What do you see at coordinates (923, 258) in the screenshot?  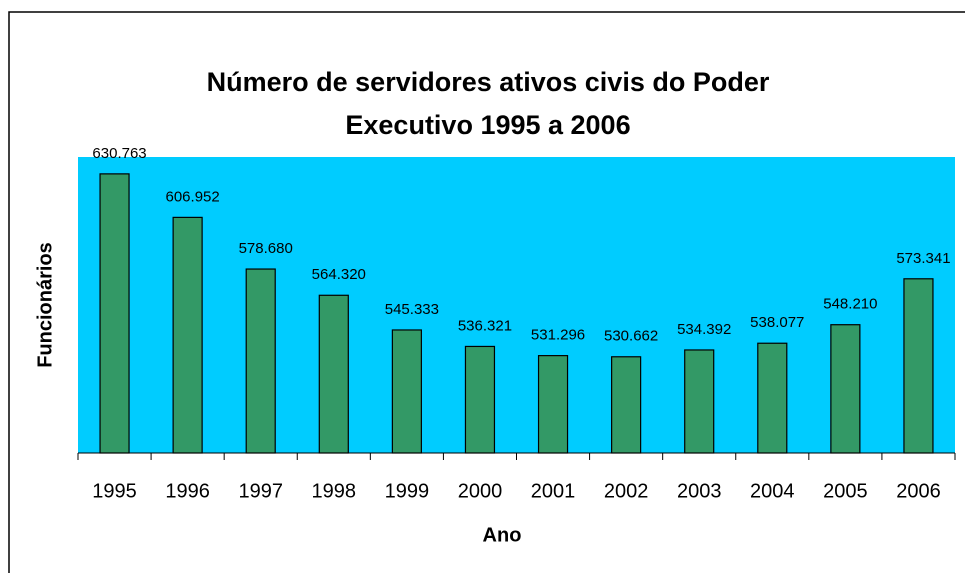 I see `value-label: 573.341` at bounding box center [923, 258].